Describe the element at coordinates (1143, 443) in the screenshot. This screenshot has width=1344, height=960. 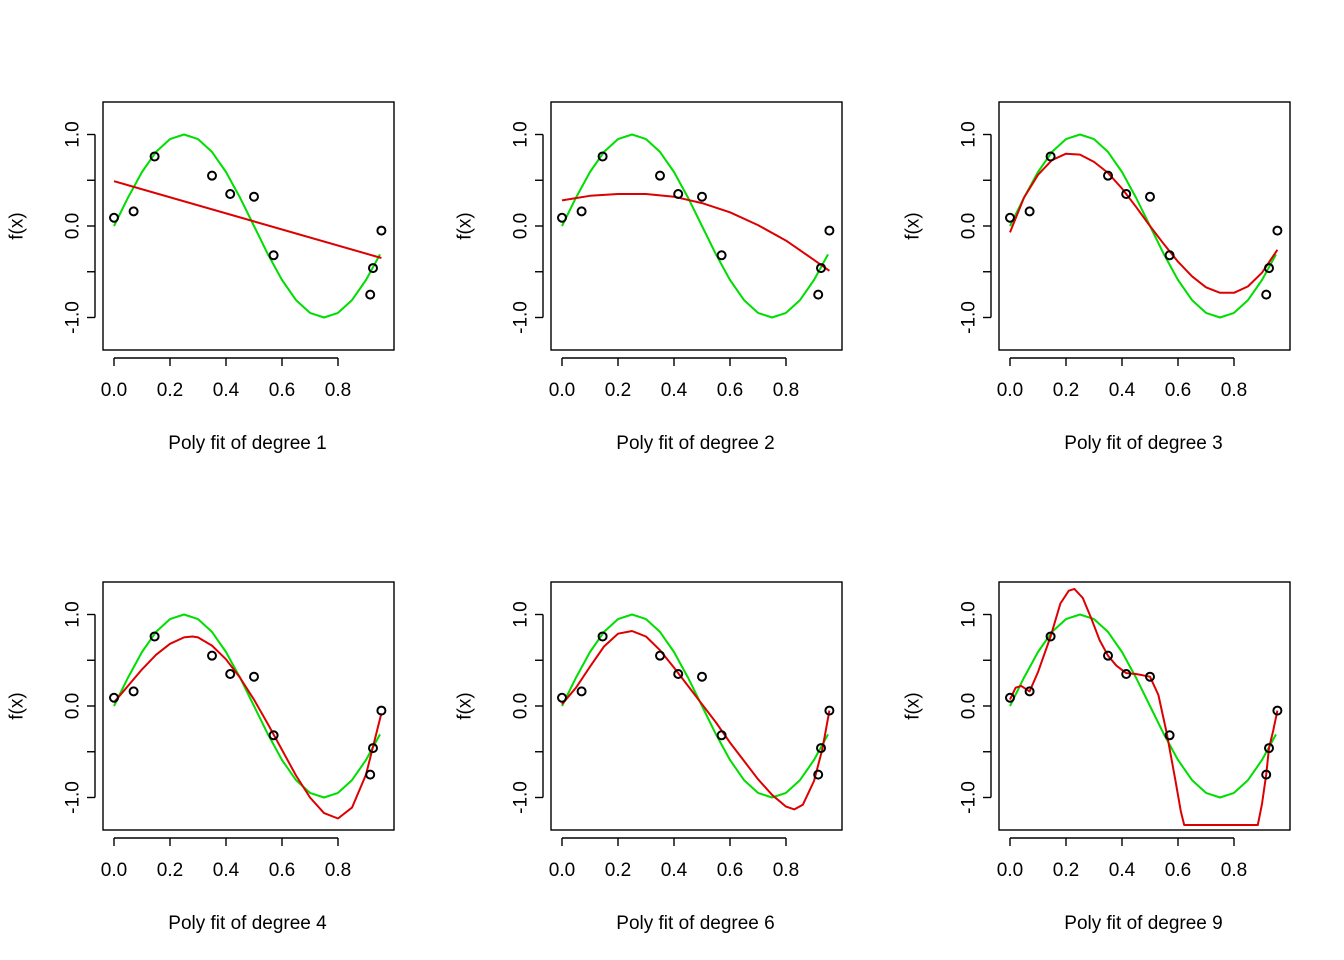
I see `x-axis-title: Poly fit of degree 3` at that location.